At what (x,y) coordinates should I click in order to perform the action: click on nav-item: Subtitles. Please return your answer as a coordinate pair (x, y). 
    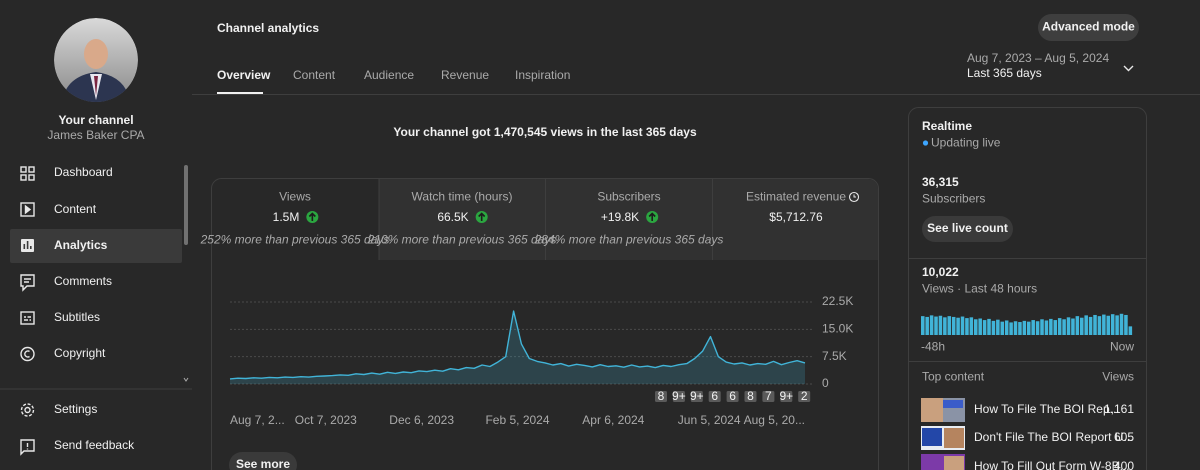
    Looking at the image, I should click on (77, 317).